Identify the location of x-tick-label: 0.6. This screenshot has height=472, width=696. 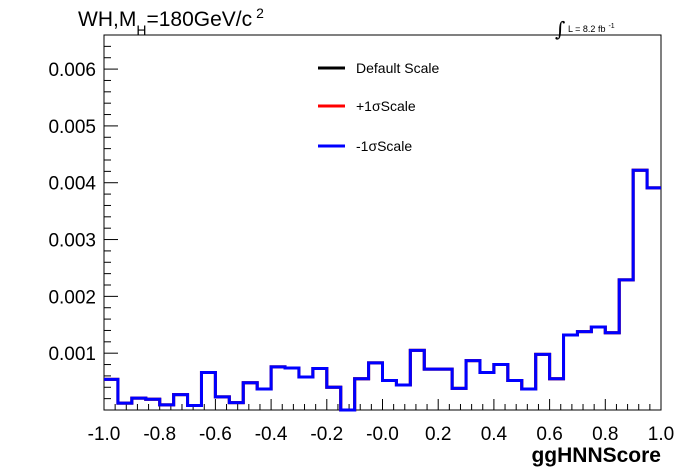
(549, 434).